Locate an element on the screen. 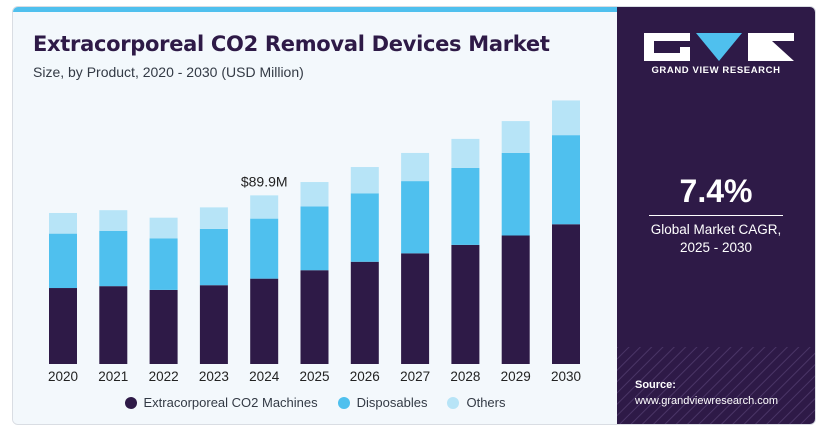 The height and width of the screenshot is (429, 822). legend-item-others: Others is located at coordinates (476, 402).